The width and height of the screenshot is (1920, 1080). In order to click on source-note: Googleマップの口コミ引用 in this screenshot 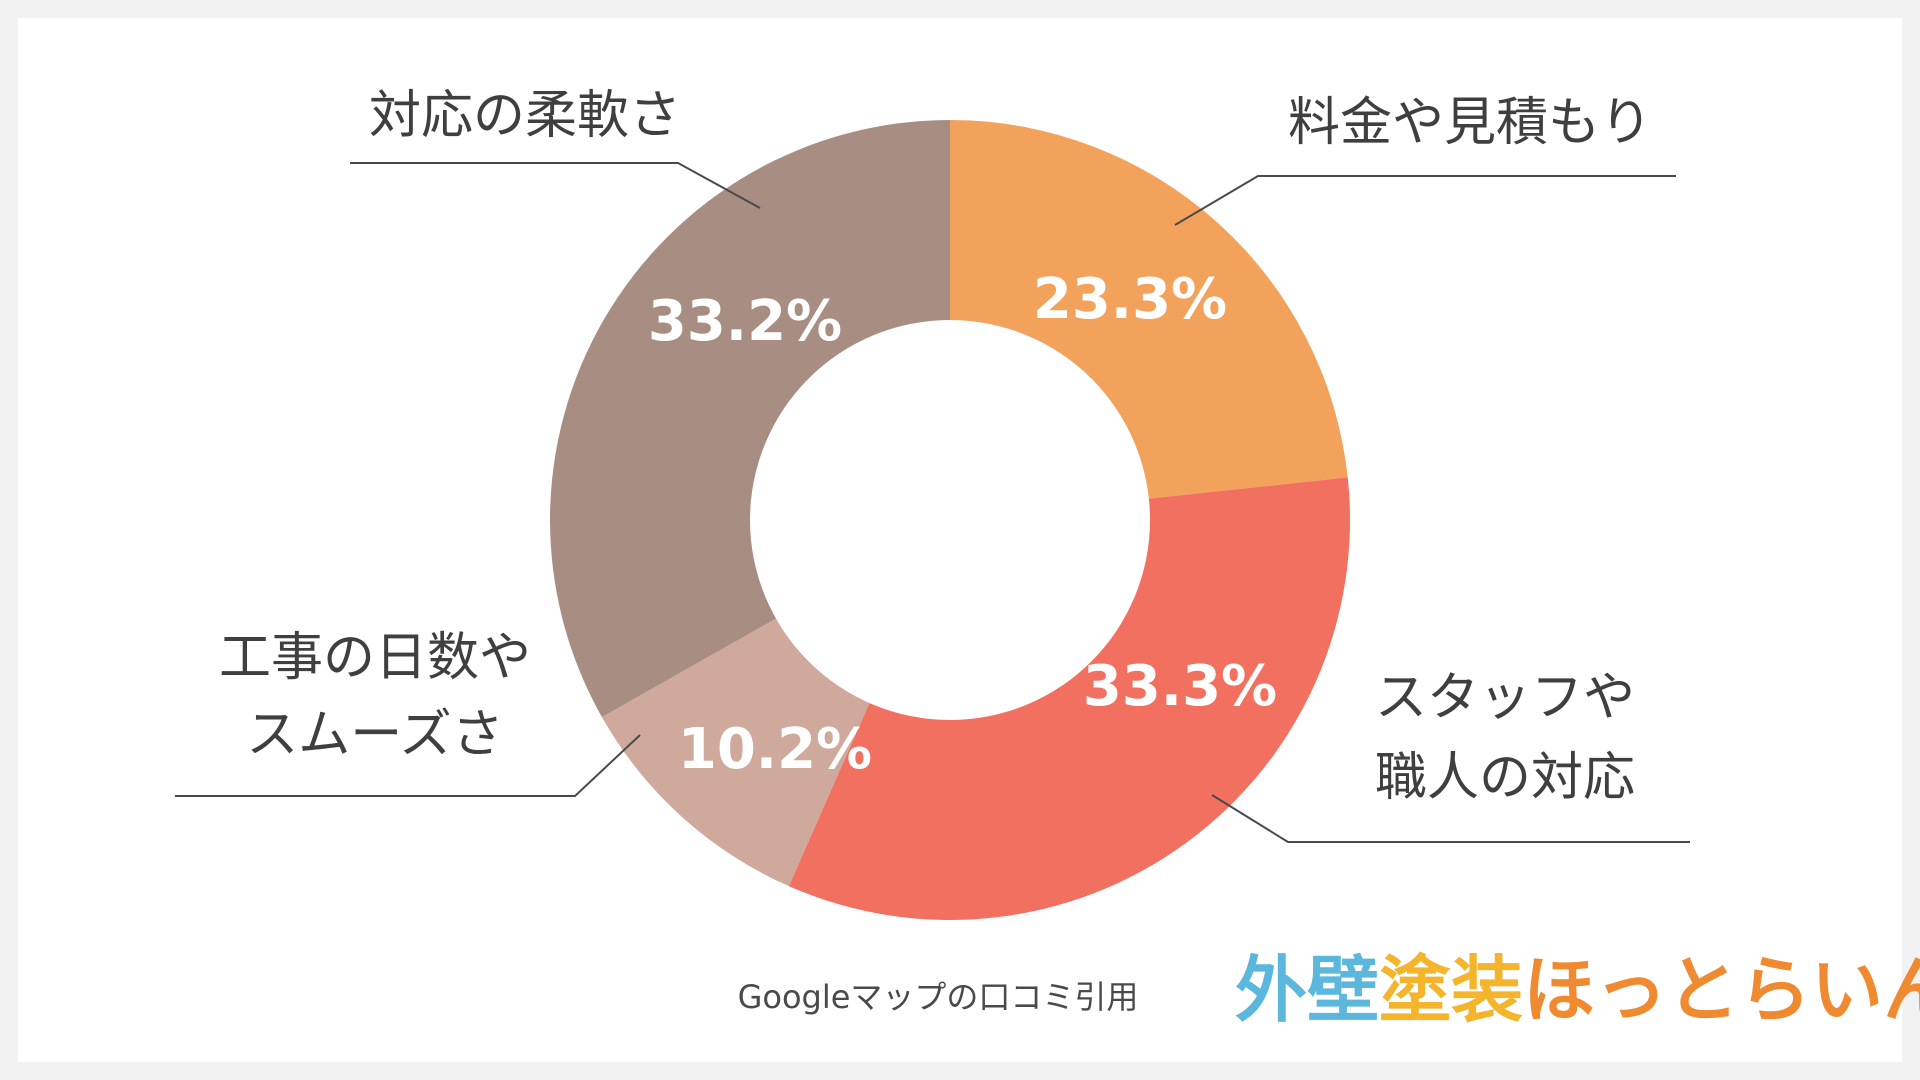, I will do `click(938, 997)`.